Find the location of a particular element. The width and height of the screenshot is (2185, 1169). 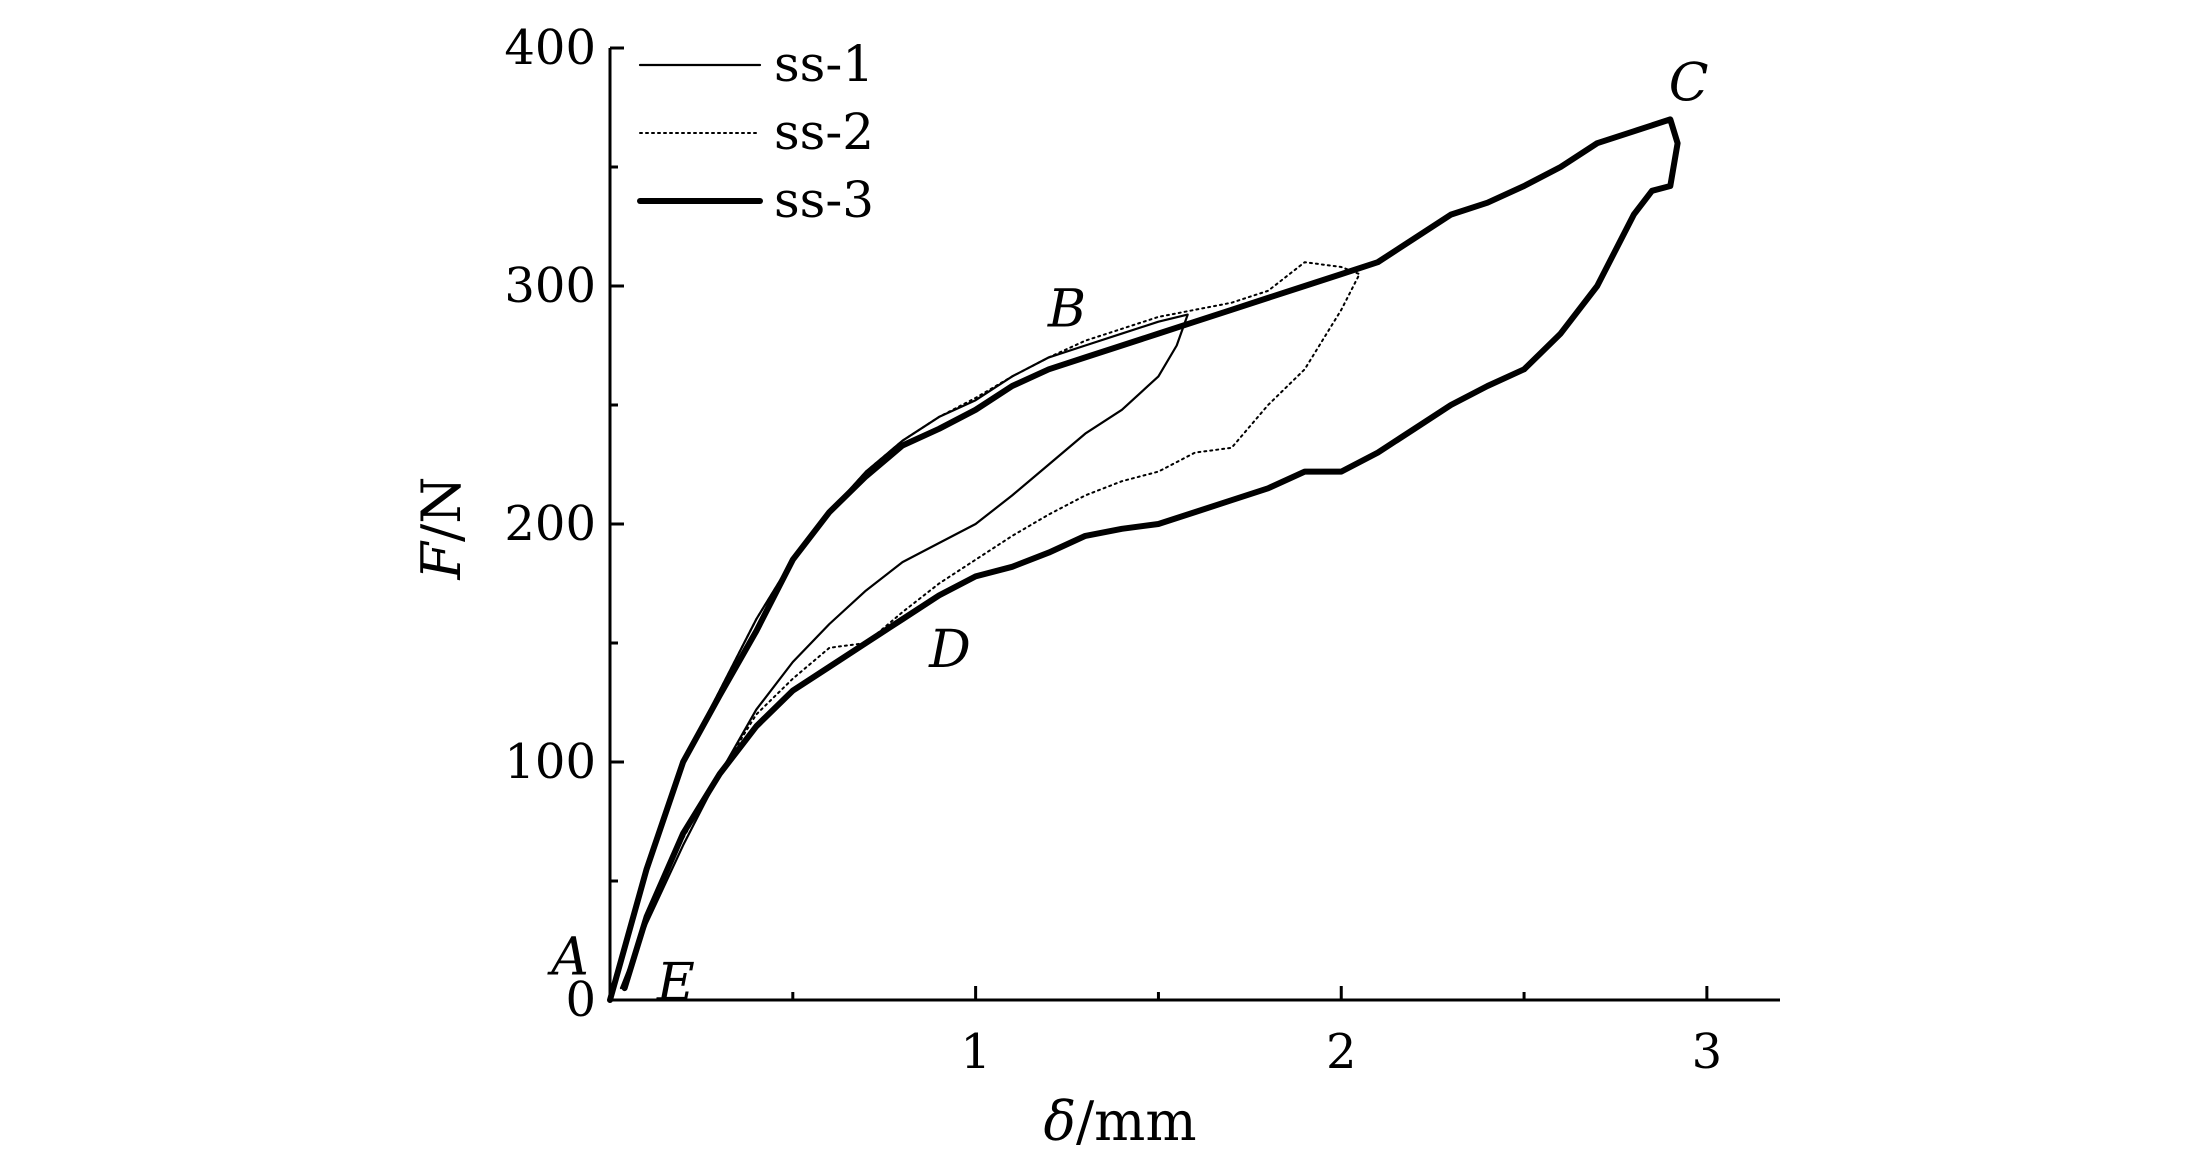

legend-label-ss-3: ss-3 is located at coordinates (824, 200).